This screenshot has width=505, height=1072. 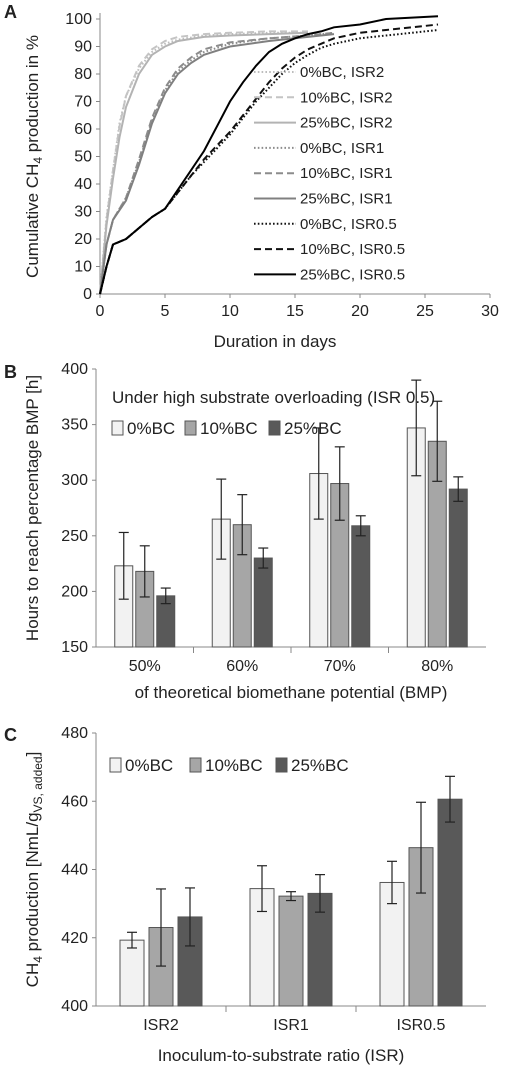 What do you see at coordinates (32, 975) in the screenshot?
I see `y-title-part: CH` at bounding box center [32, 975].